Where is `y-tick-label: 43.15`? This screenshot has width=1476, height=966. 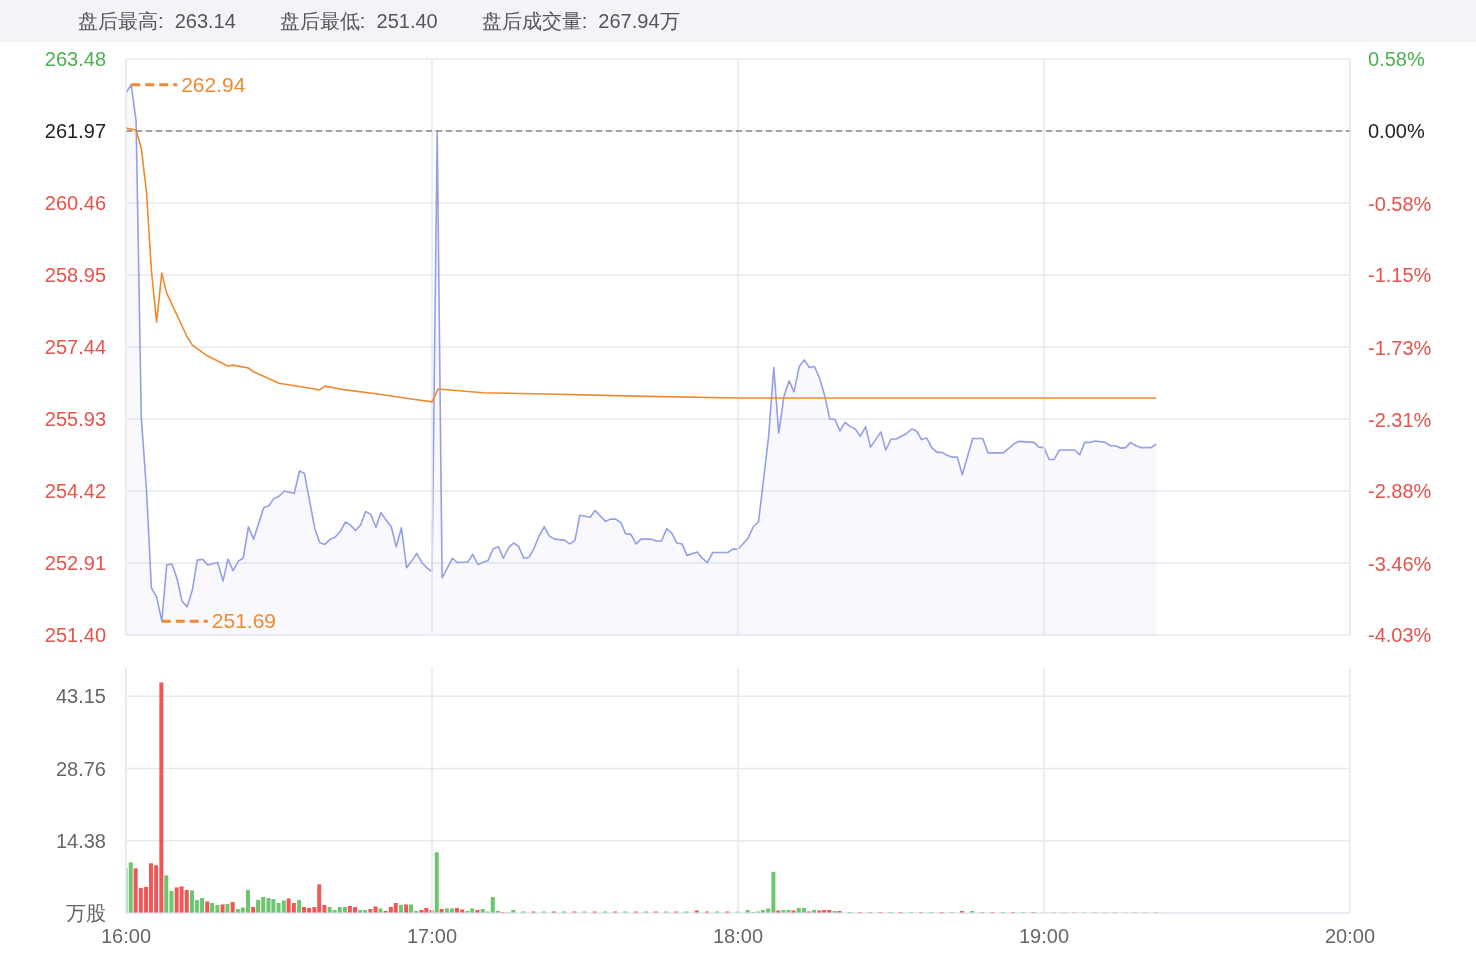 y-tick-label: 43.15 is located at coordinates (80, 696).